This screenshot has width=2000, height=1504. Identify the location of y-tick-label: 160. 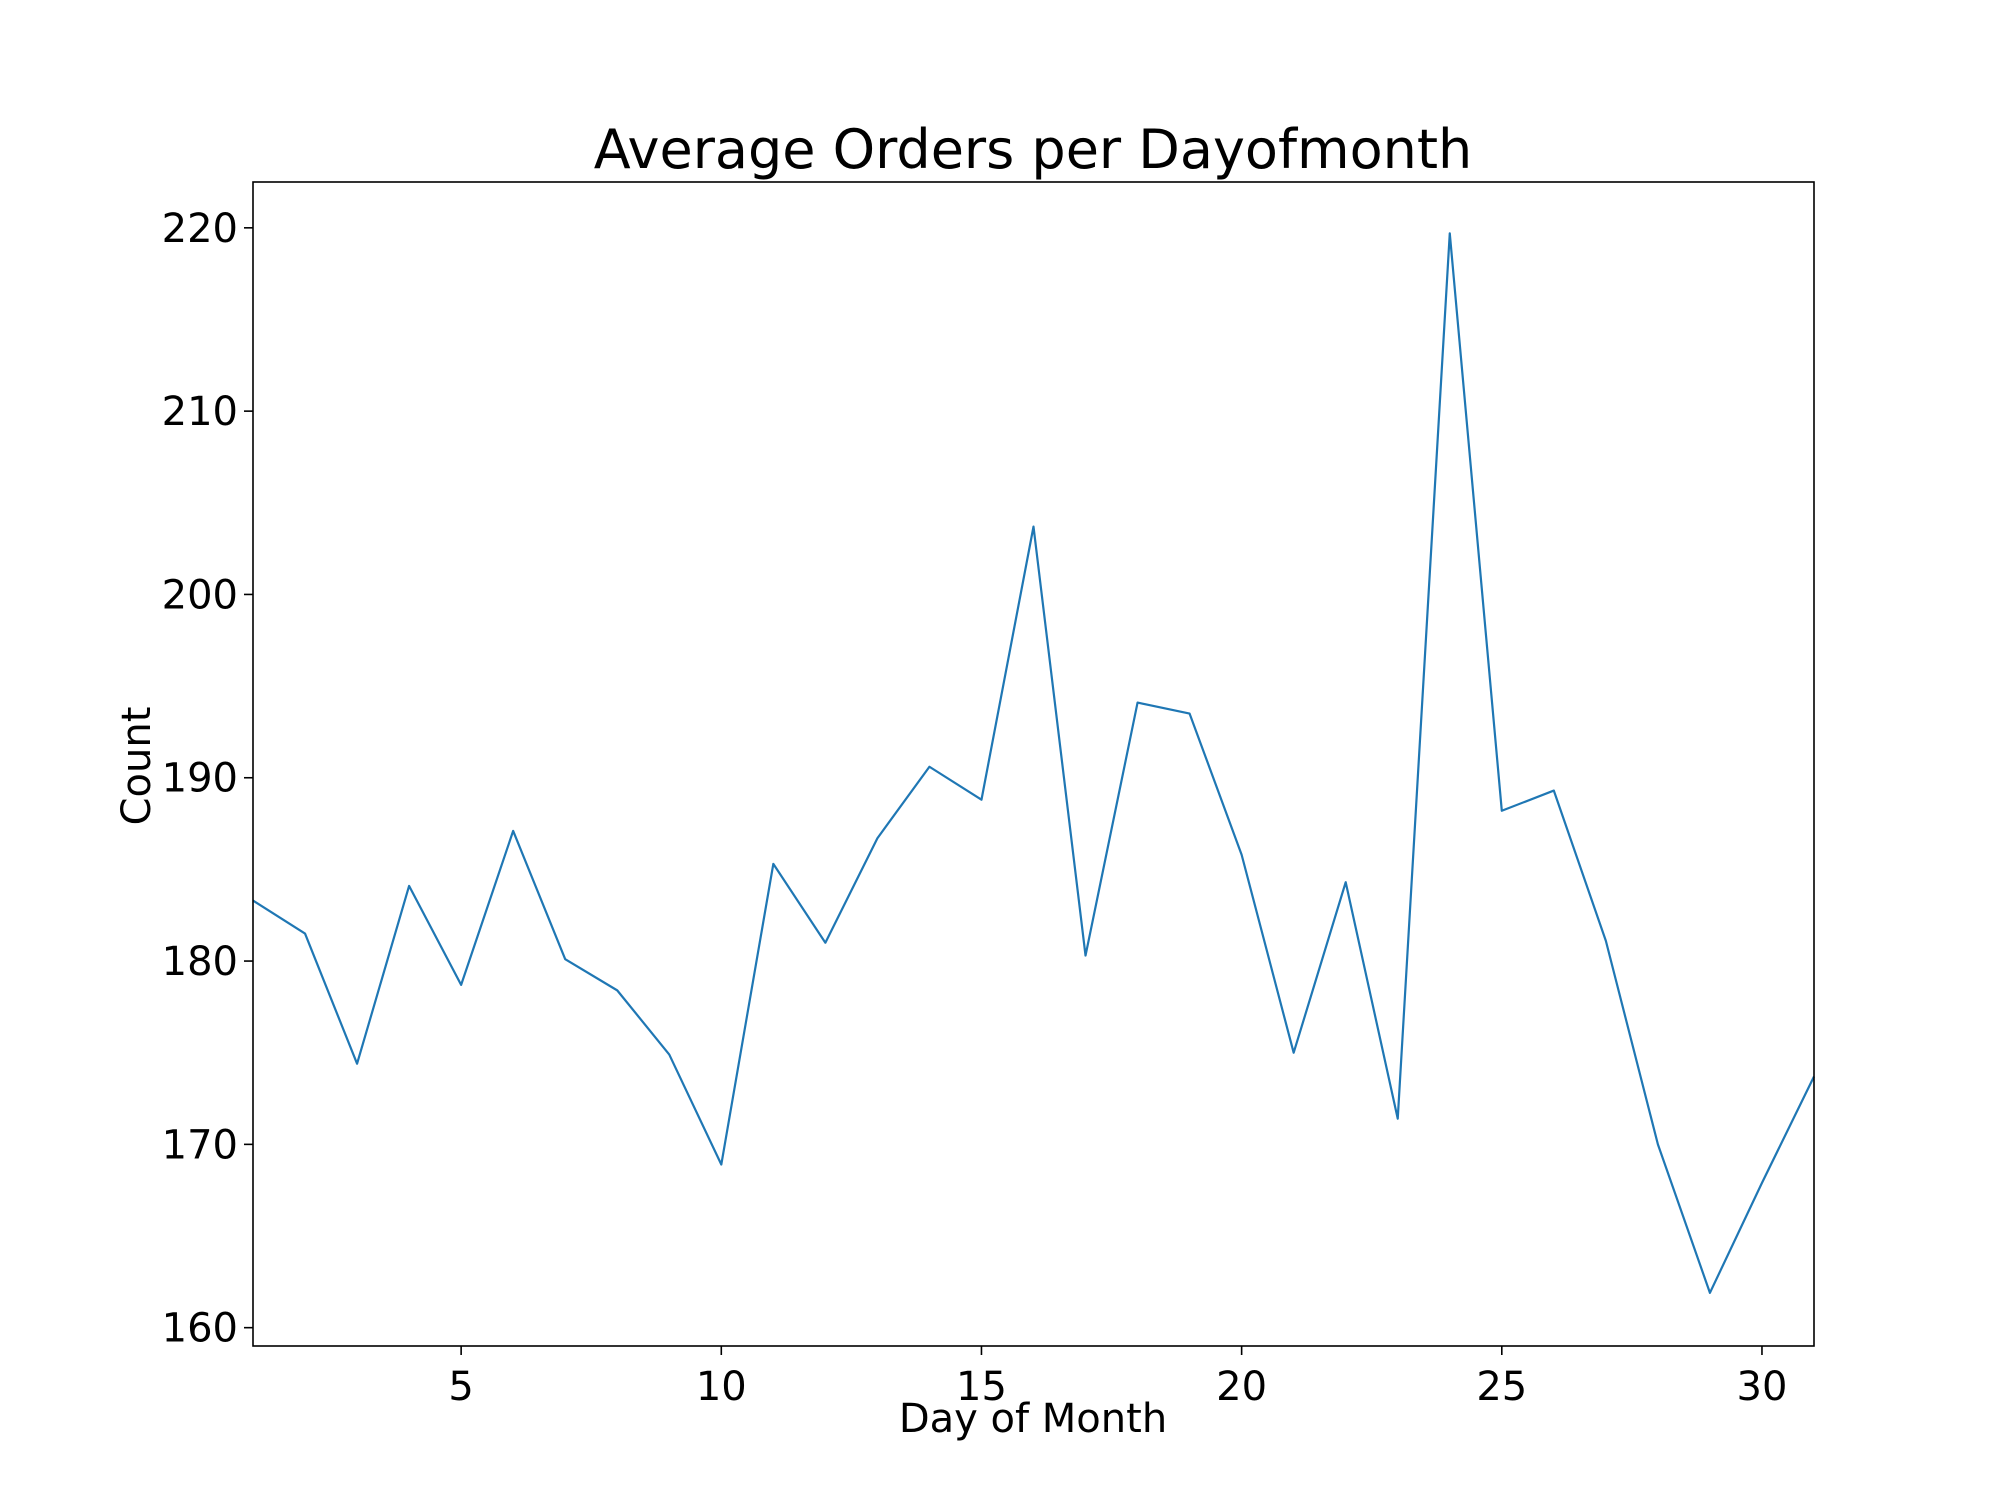
(200, 1329).